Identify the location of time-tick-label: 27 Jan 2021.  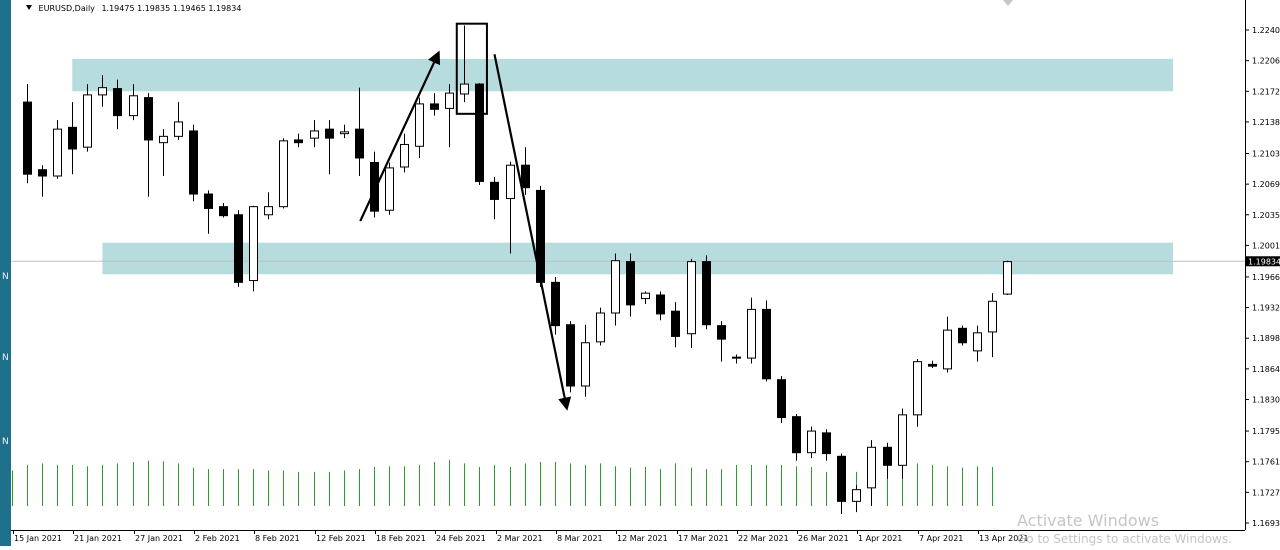
(159, 538).